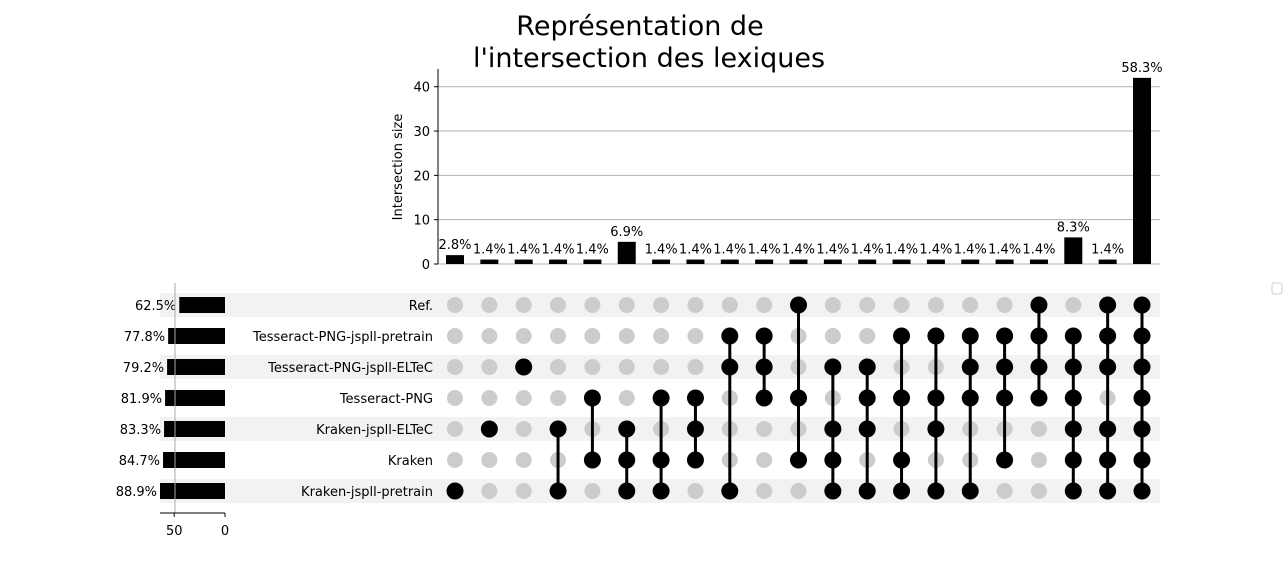 Image resolution: width=1288 pixels, height=582 pixels. What do you see at coordinates (367, 492) in the screenshot?
I see `set-name-label: Kraken-jspll-pretrain` at bounding box center [367, 492].